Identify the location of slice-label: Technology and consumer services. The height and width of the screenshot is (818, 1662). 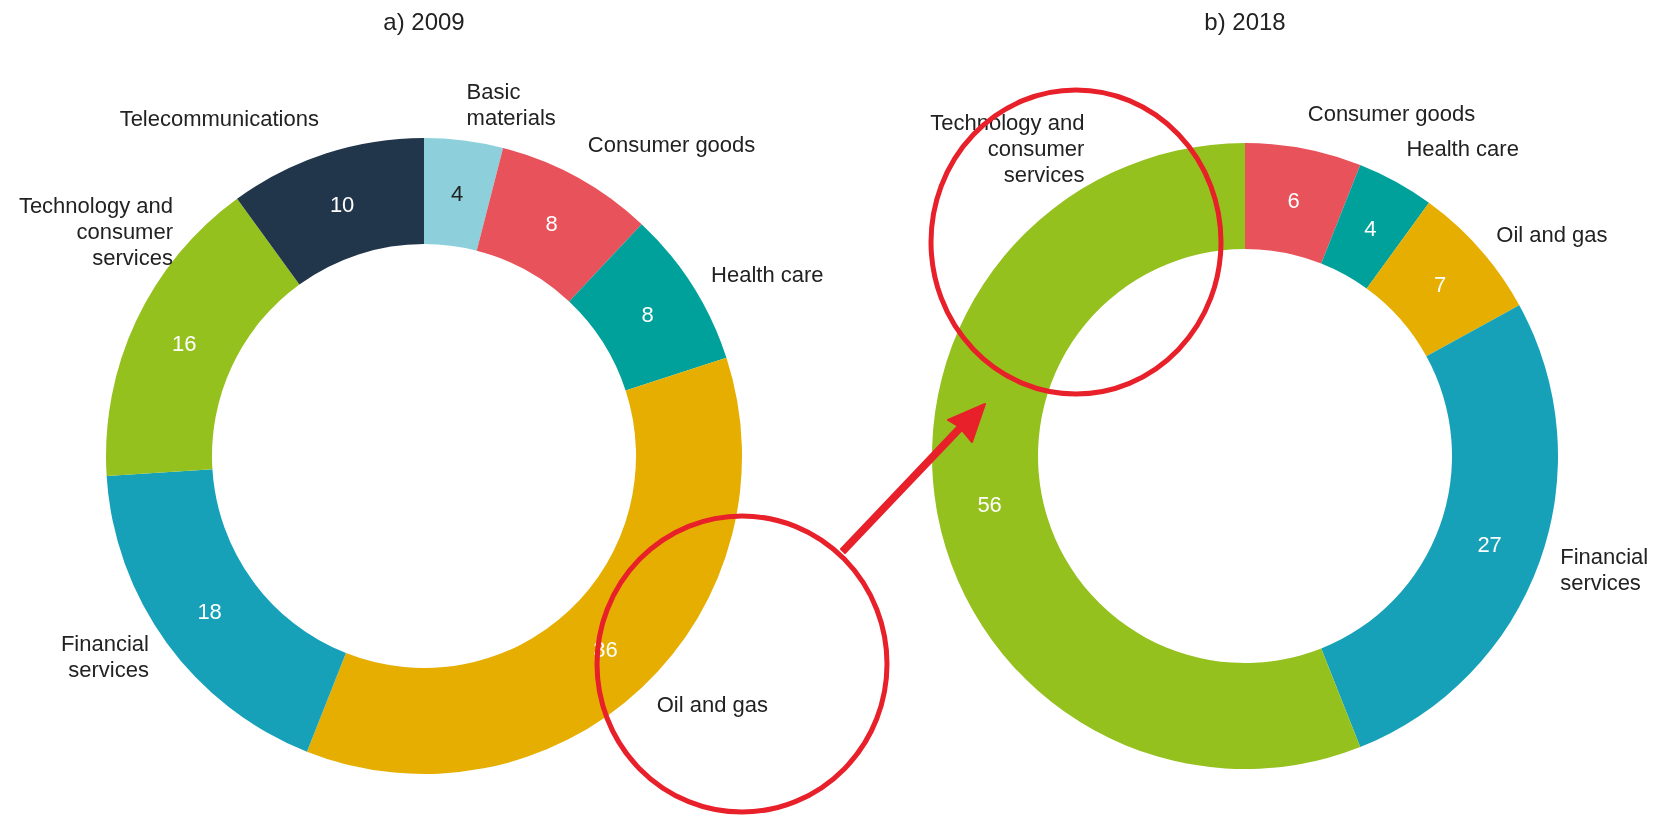
(95, 231).